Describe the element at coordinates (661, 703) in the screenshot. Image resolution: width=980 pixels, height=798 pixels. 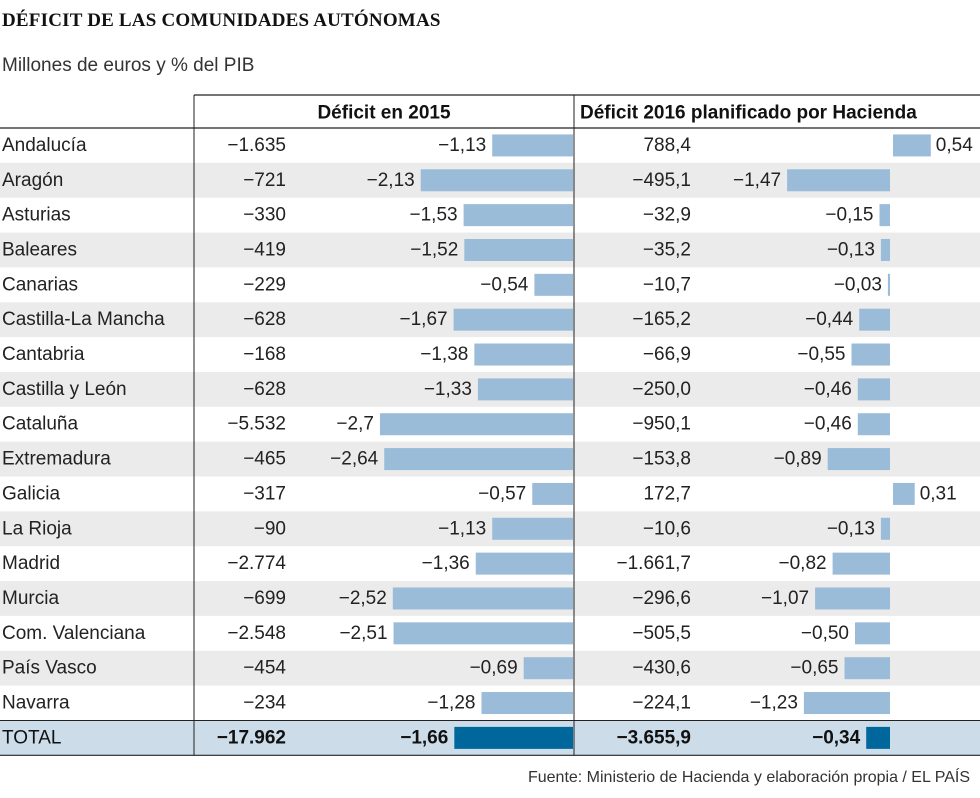
I see `millions-2016: −224,1` at that location.